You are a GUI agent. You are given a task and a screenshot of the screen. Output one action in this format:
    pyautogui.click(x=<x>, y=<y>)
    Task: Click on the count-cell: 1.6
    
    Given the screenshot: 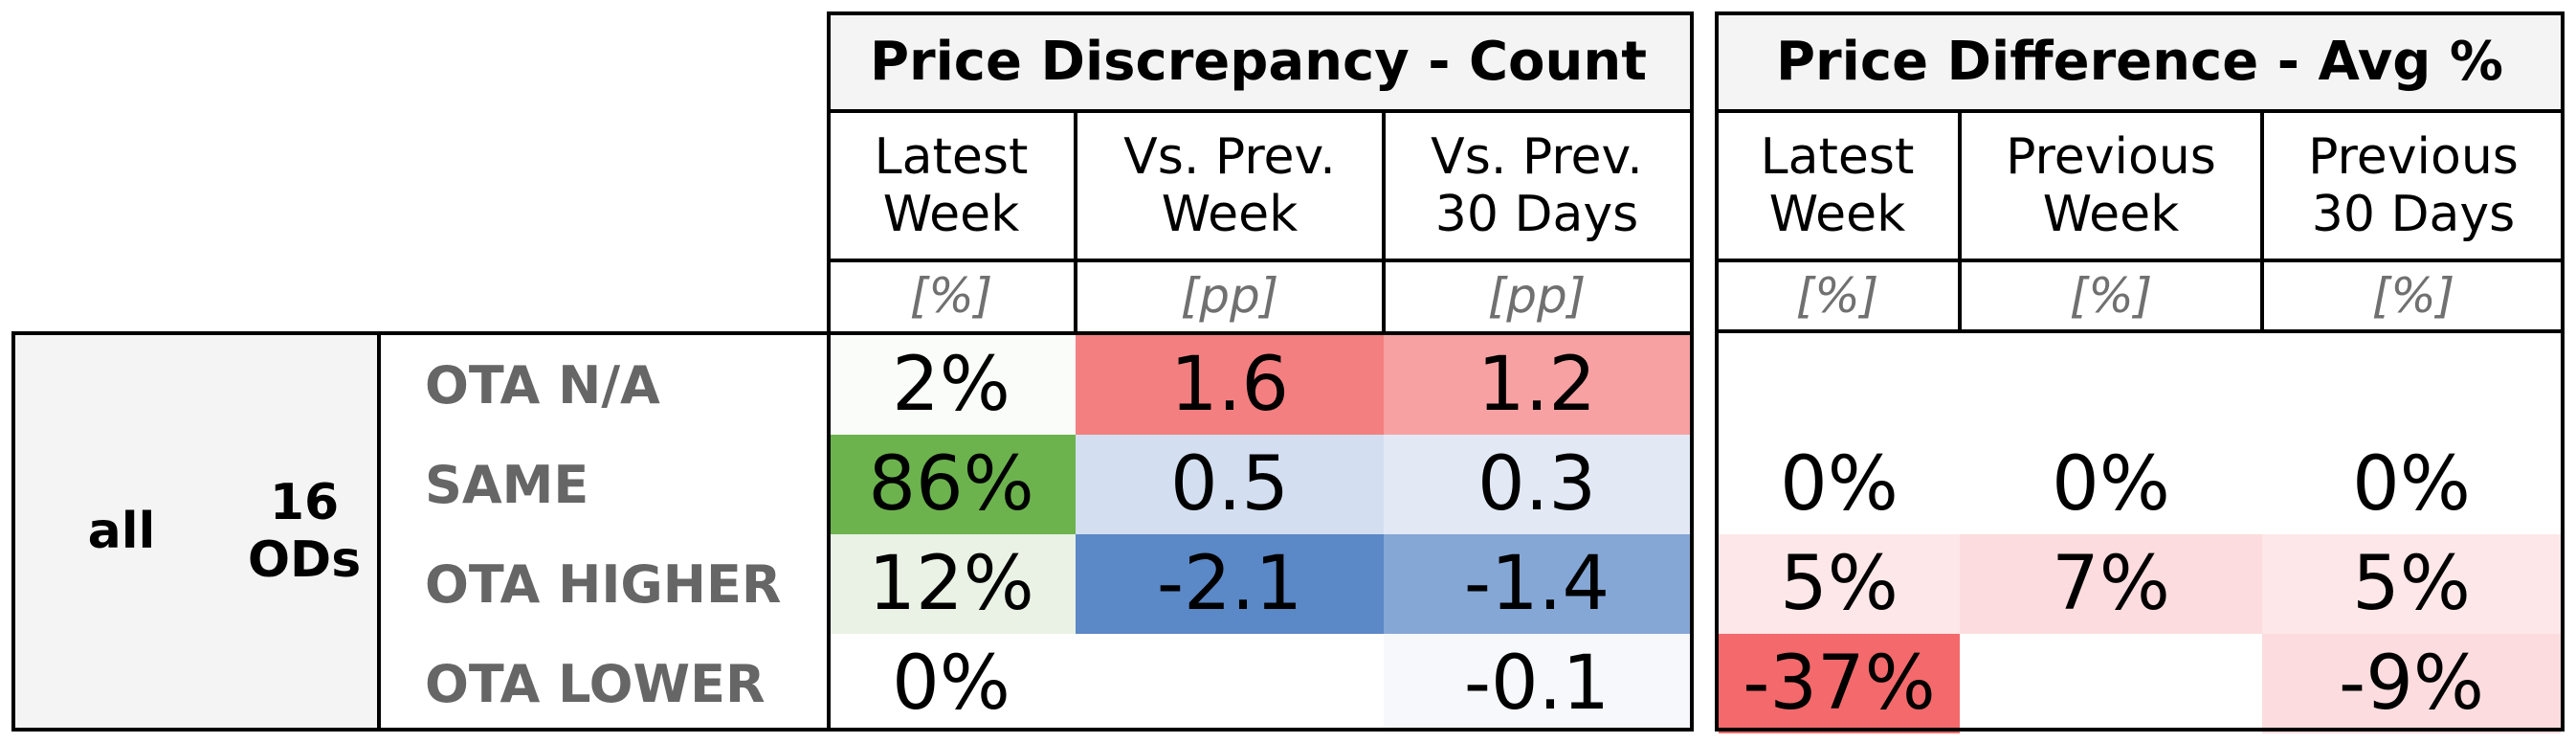 What is the action you would take?
    pyautogui.click(x=1230, y=385)
    